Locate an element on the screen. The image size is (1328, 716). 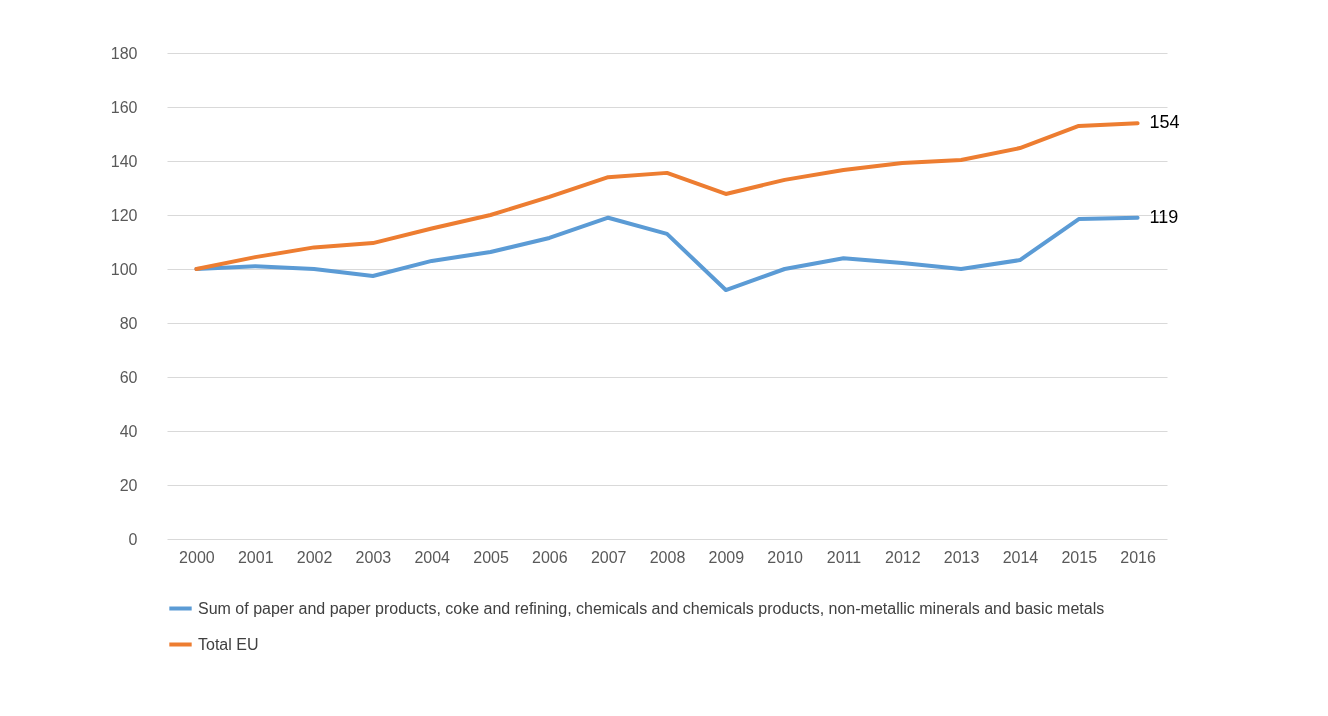
x-tick-label: 2012 is located at coordinates (903, 557).